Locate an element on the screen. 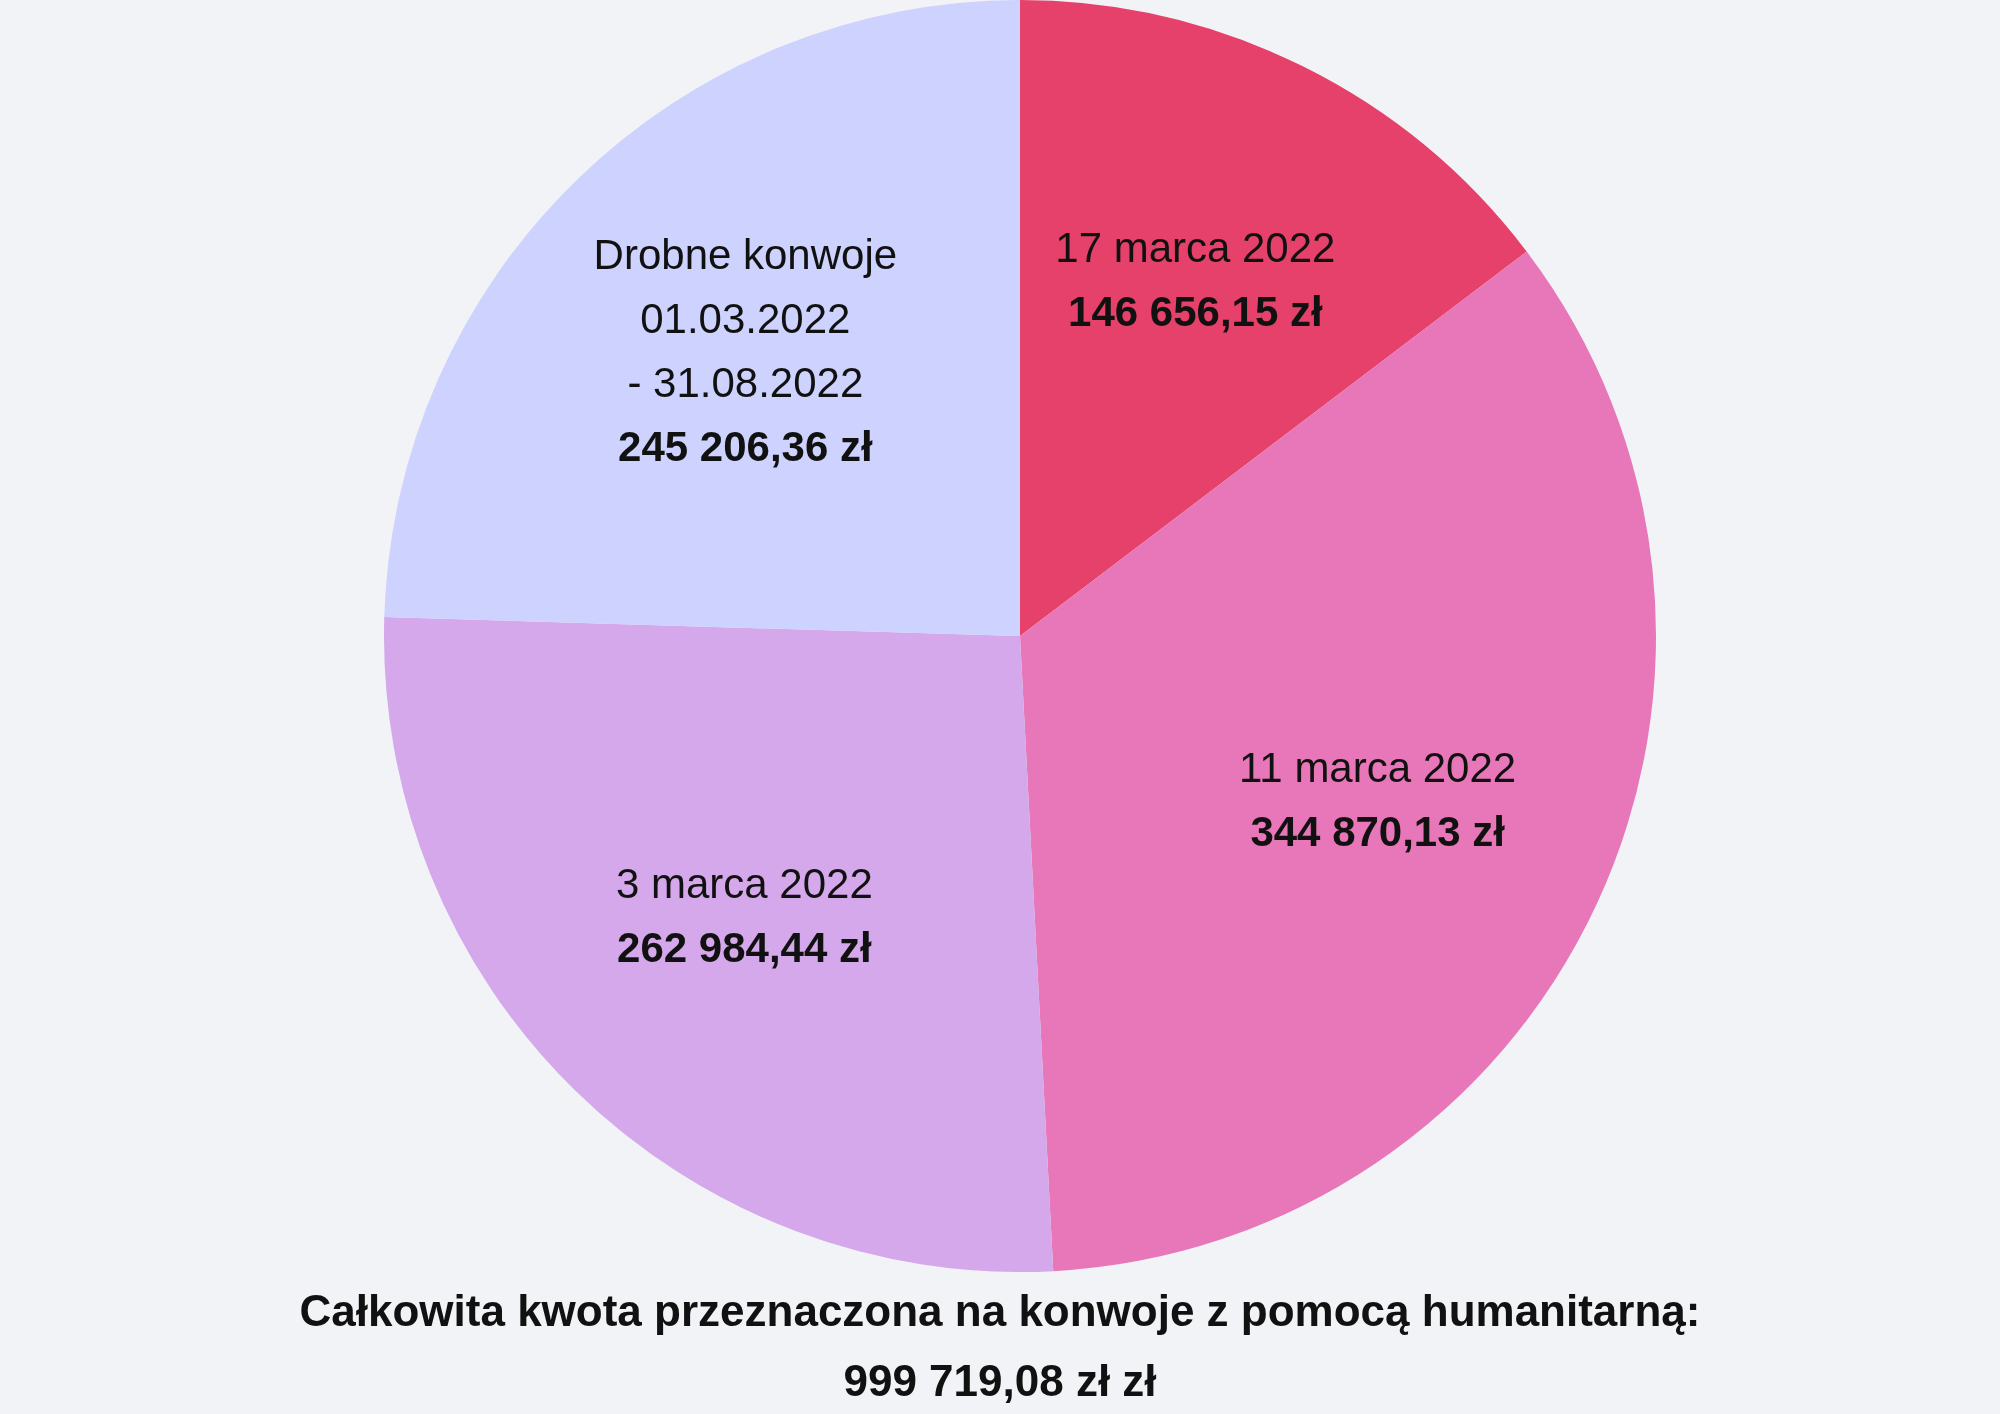 This screenshot has width=2000, height=1414. data-label: 344 870,13 zł is located at coordinates (1378, 831).